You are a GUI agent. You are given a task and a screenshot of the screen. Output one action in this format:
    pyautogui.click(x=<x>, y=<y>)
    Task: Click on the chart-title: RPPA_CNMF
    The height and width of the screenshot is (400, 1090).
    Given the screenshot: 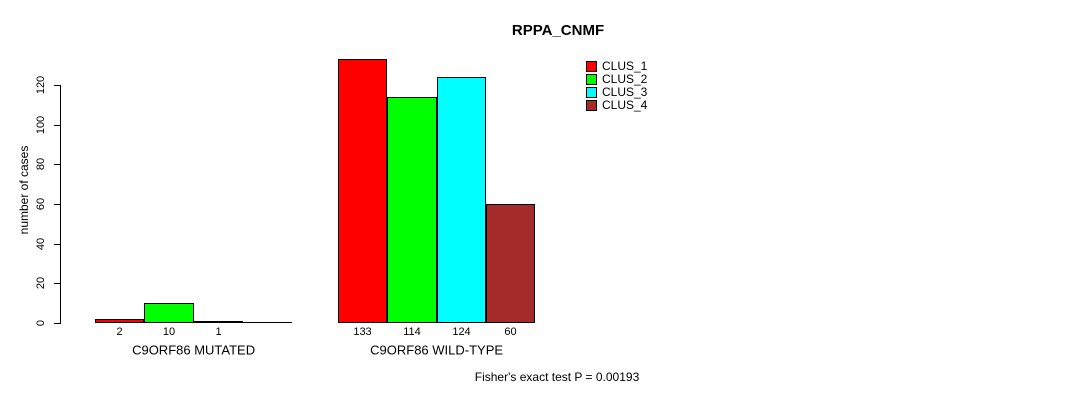 What is the action you would take?
    pyautogui.click(x=558, y=30)
    